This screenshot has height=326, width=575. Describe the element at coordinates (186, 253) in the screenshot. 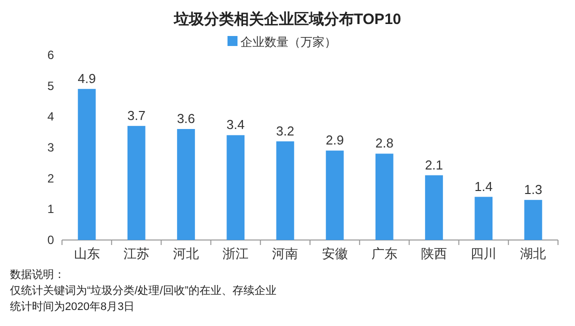

I see `x-tick-label: 河北` at that location.